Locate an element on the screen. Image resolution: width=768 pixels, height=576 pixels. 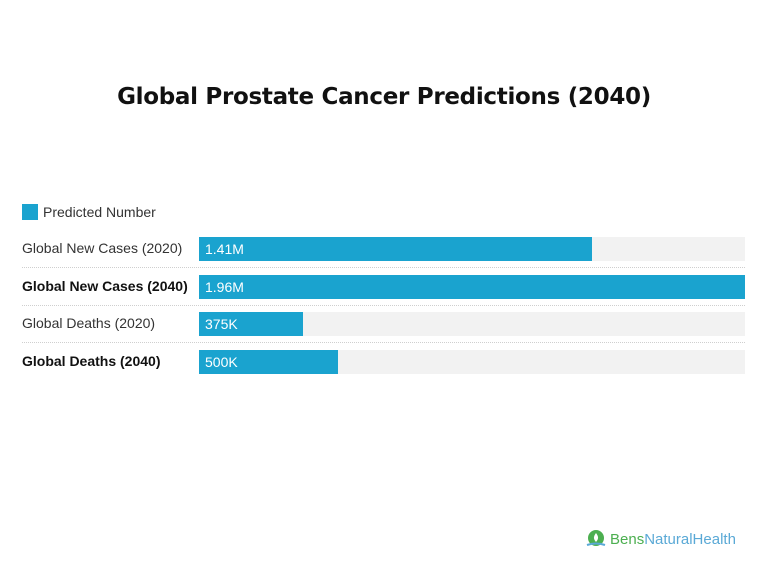
bar-value: 500K is located at coordinates (221, 361).